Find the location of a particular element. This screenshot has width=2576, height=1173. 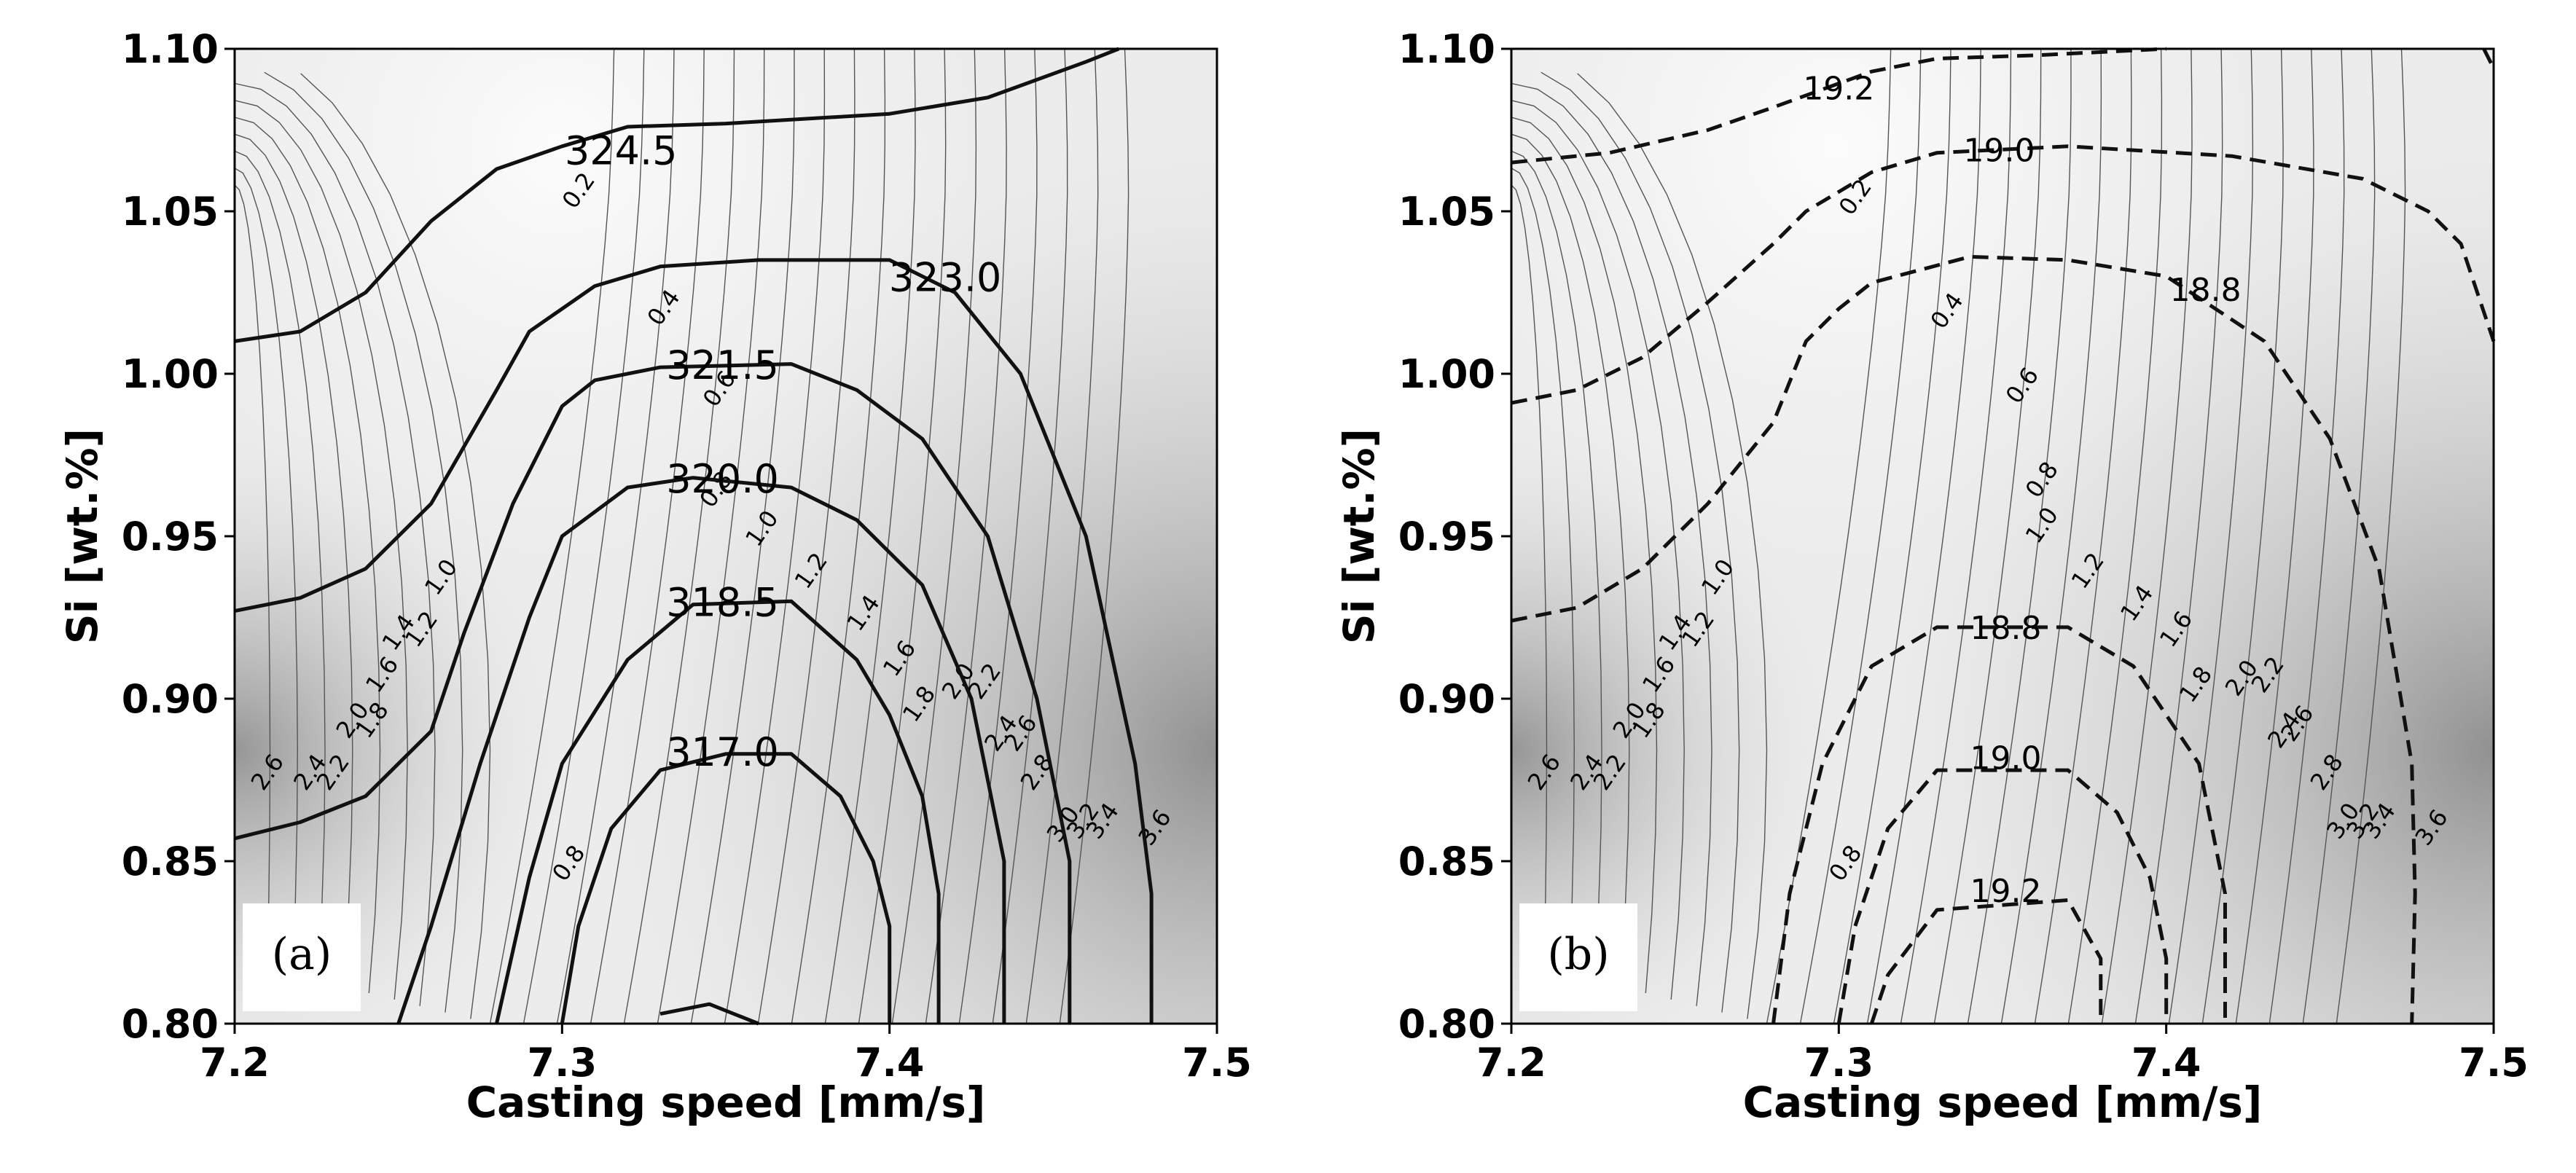

overlay-contour-labels: 324.5 323.0 321.5 320.0 318.5 317.0 is located at coordinates (783, 451).